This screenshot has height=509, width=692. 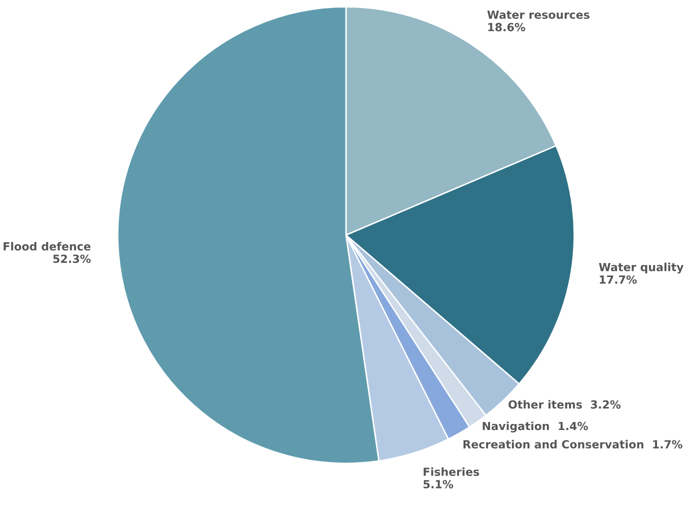 I want to click on slice-label: Flood defence, so click(x=47, y=246).